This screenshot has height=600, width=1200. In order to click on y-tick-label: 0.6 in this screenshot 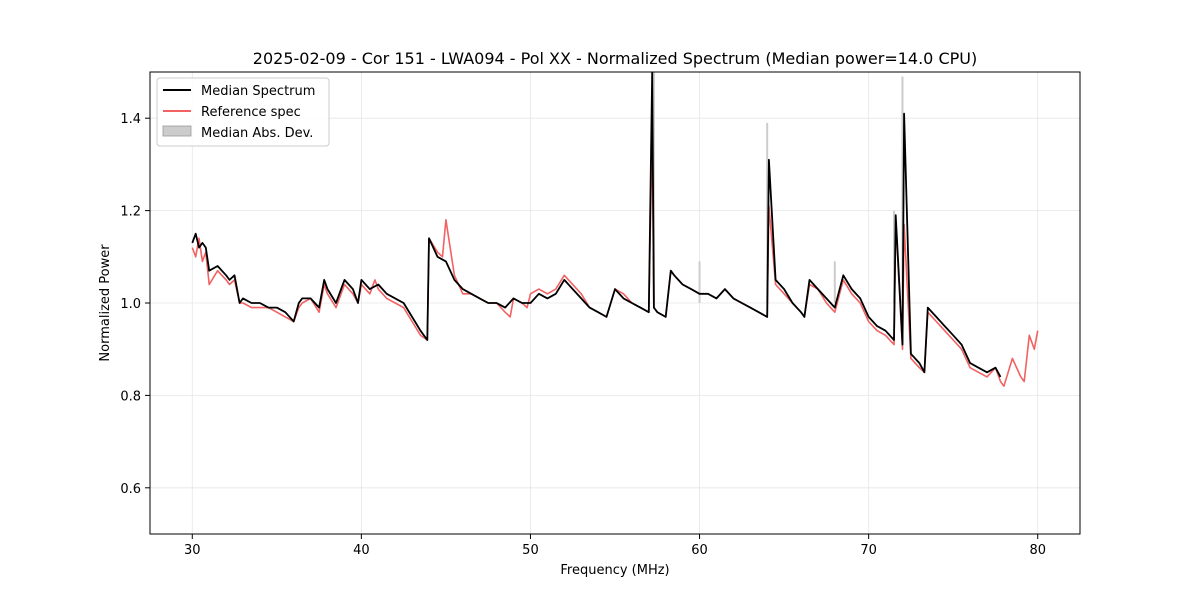, I will do `click(130, 489)`.